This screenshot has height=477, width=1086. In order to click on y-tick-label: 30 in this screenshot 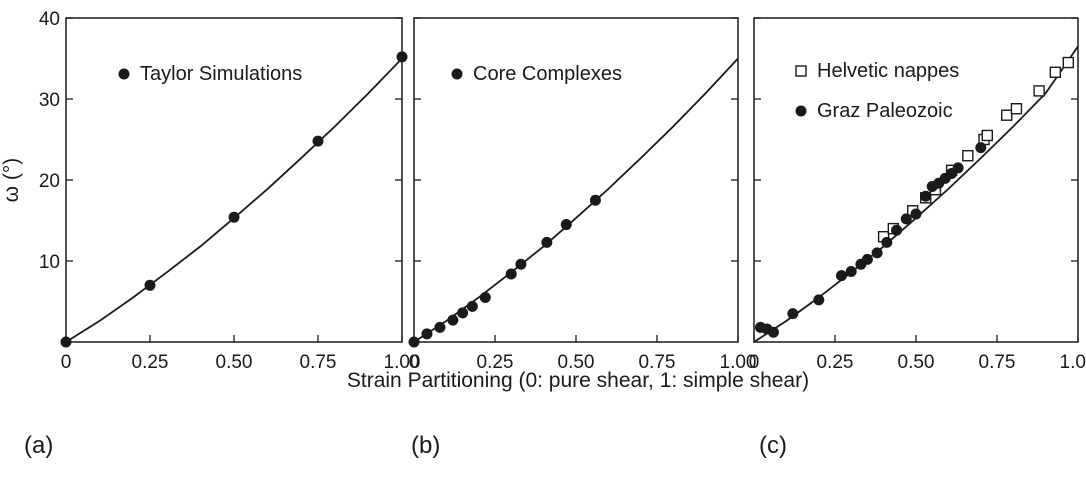, I will do `click(49, 100)`.